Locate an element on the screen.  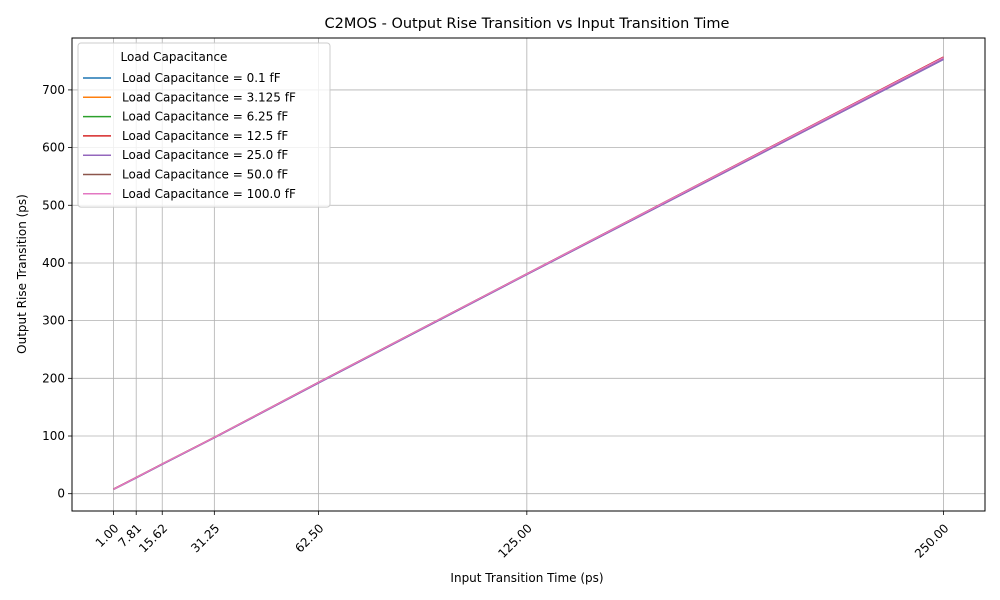
x-axis-title: Input Transition Time (ps) is located at coordinates (526, 578).